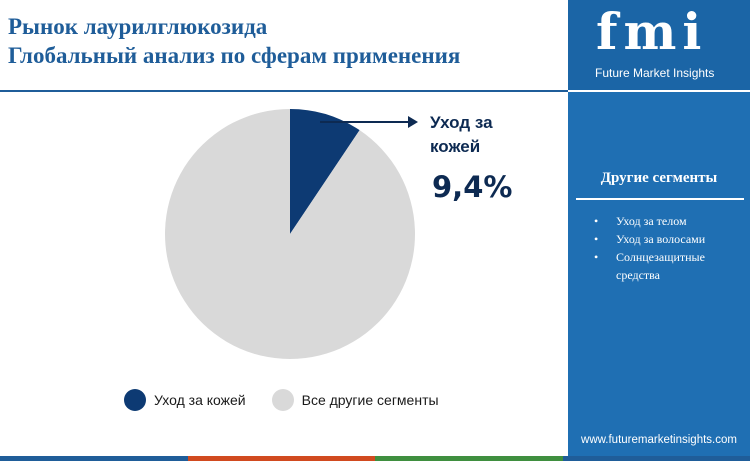 The height and width of the screenshot is (461, 750). What do you see at coordinates (659, 440) in the screenshot?
I see `website-link: www.futuremarketinsights.com` at bounding box center [659, 440].